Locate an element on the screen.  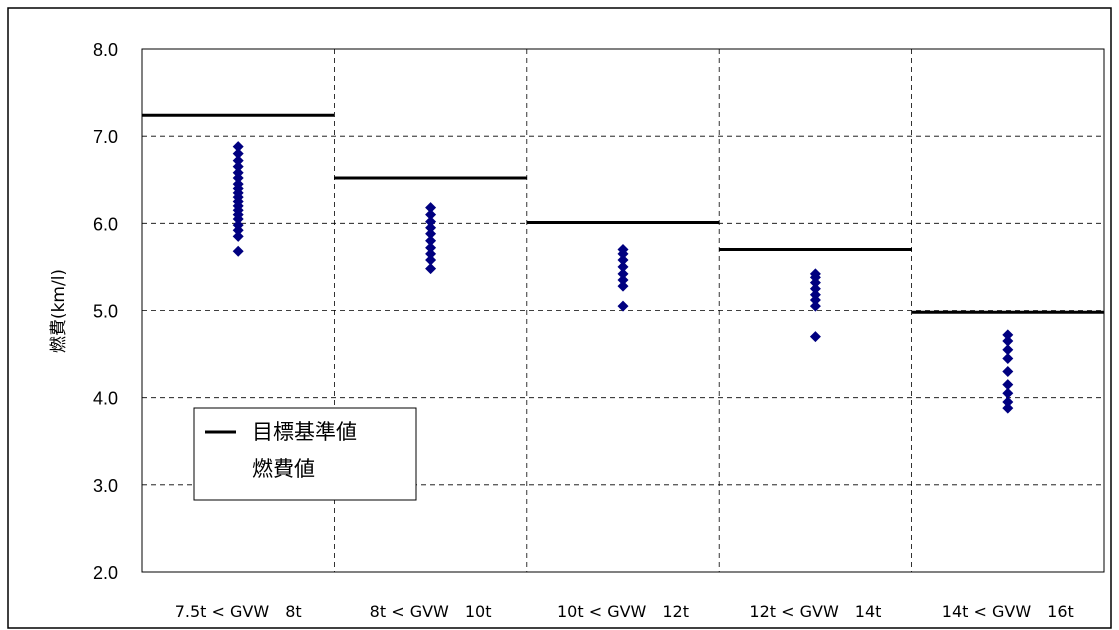
legend-box is located at coordinates (305, 454).